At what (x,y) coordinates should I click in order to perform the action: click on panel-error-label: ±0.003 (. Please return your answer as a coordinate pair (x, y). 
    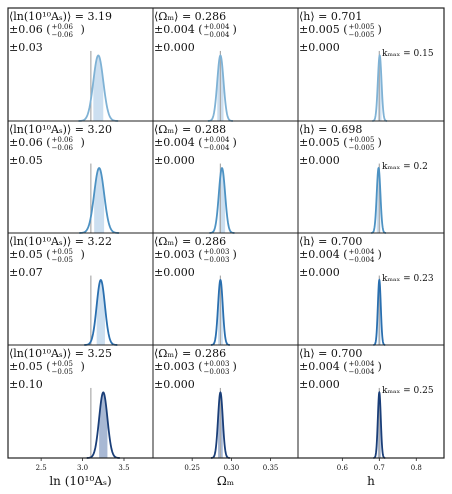
    Looking at the image, I should click on (178, 254).